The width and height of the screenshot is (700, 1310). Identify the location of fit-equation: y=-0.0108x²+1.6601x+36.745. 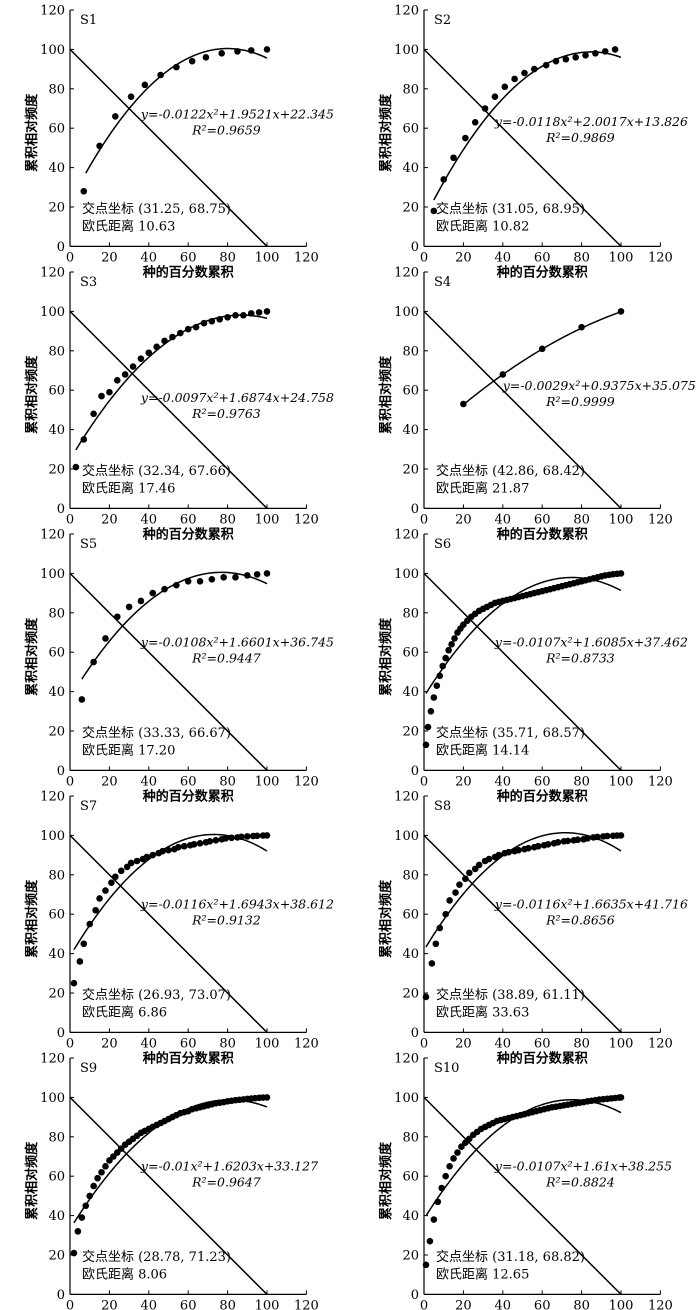
(237, 641).